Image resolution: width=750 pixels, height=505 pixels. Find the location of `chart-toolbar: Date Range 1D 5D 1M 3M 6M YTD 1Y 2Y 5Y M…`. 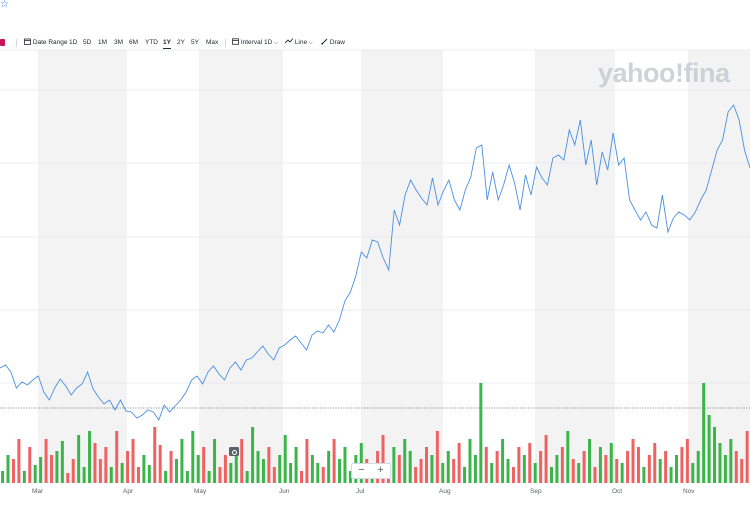

chart-toolbar: Date Range 1D 5D 1M 3M 6M YTD 1Y 2Y 5Y M… is located at coordinates (375, 43).